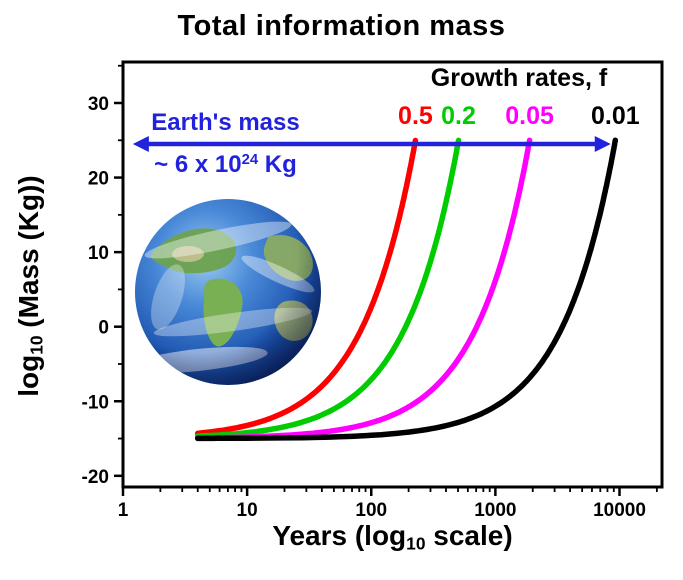 The height and width of the screenshot is (580, 683). I want to click on y-tick-label: 10, so click(98, 253).